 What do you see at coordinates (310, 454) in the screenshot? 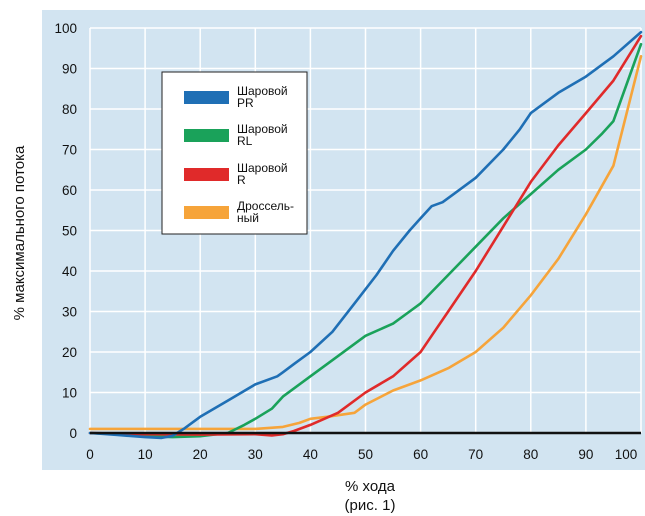
I see `x-tick-label: 40` at bounding box center [310, 454].